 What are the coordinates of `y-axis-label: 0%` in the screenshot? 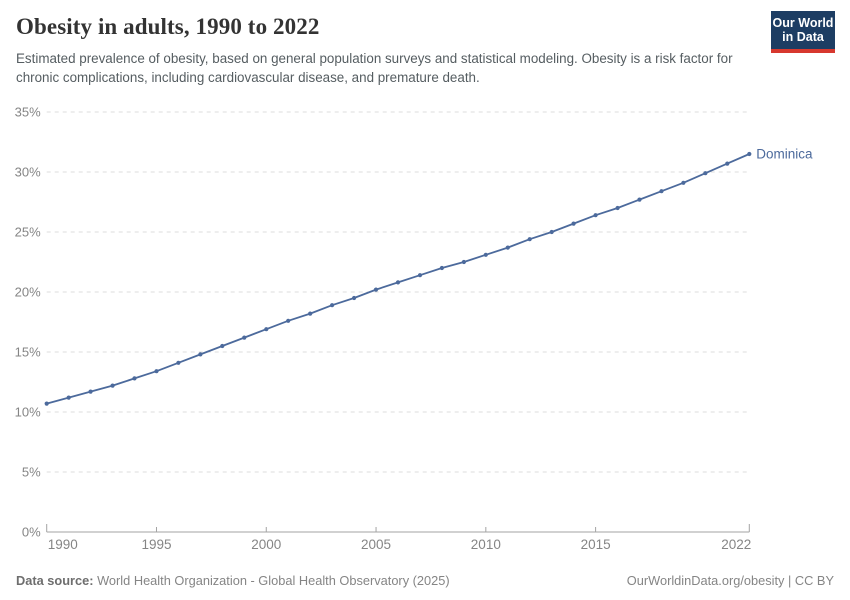 It's located at (31, 532).